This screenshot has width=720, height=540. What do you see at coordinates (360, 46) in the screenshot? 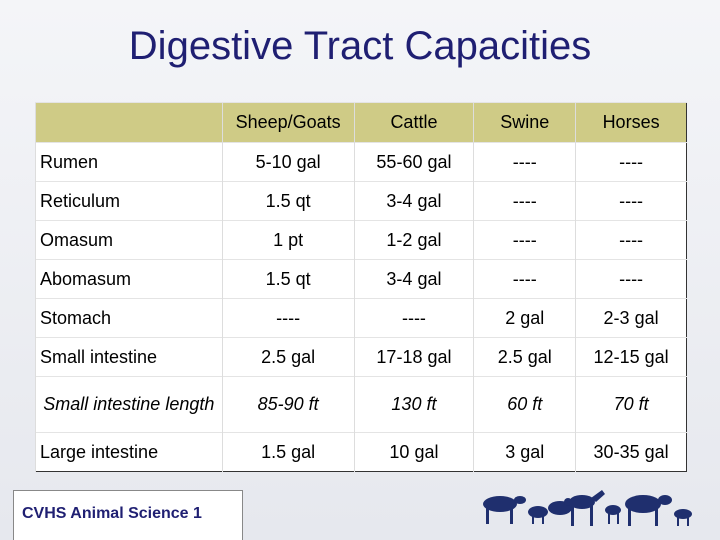
I see `slide-title: Digestive Tract Capacities` at bounding box center [360, 46].